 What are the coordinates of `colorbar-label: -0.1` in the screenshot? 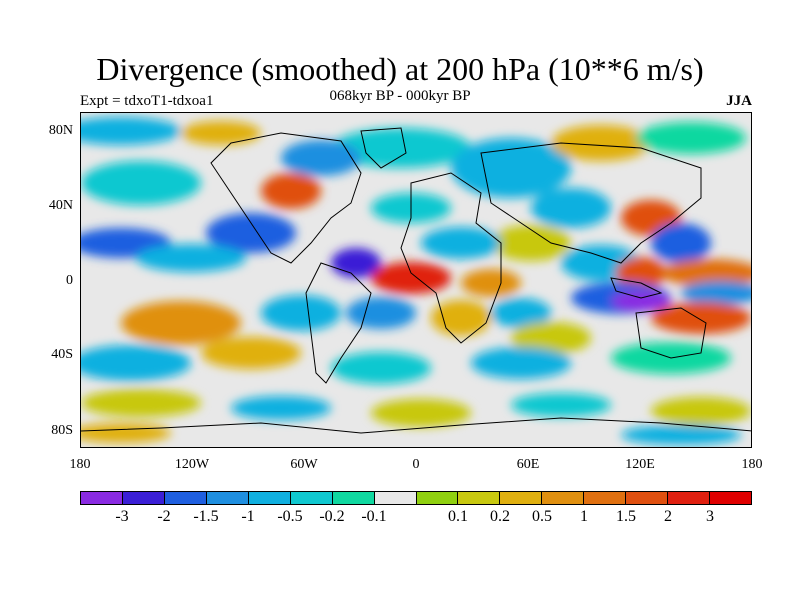 It's located at (374, 516).